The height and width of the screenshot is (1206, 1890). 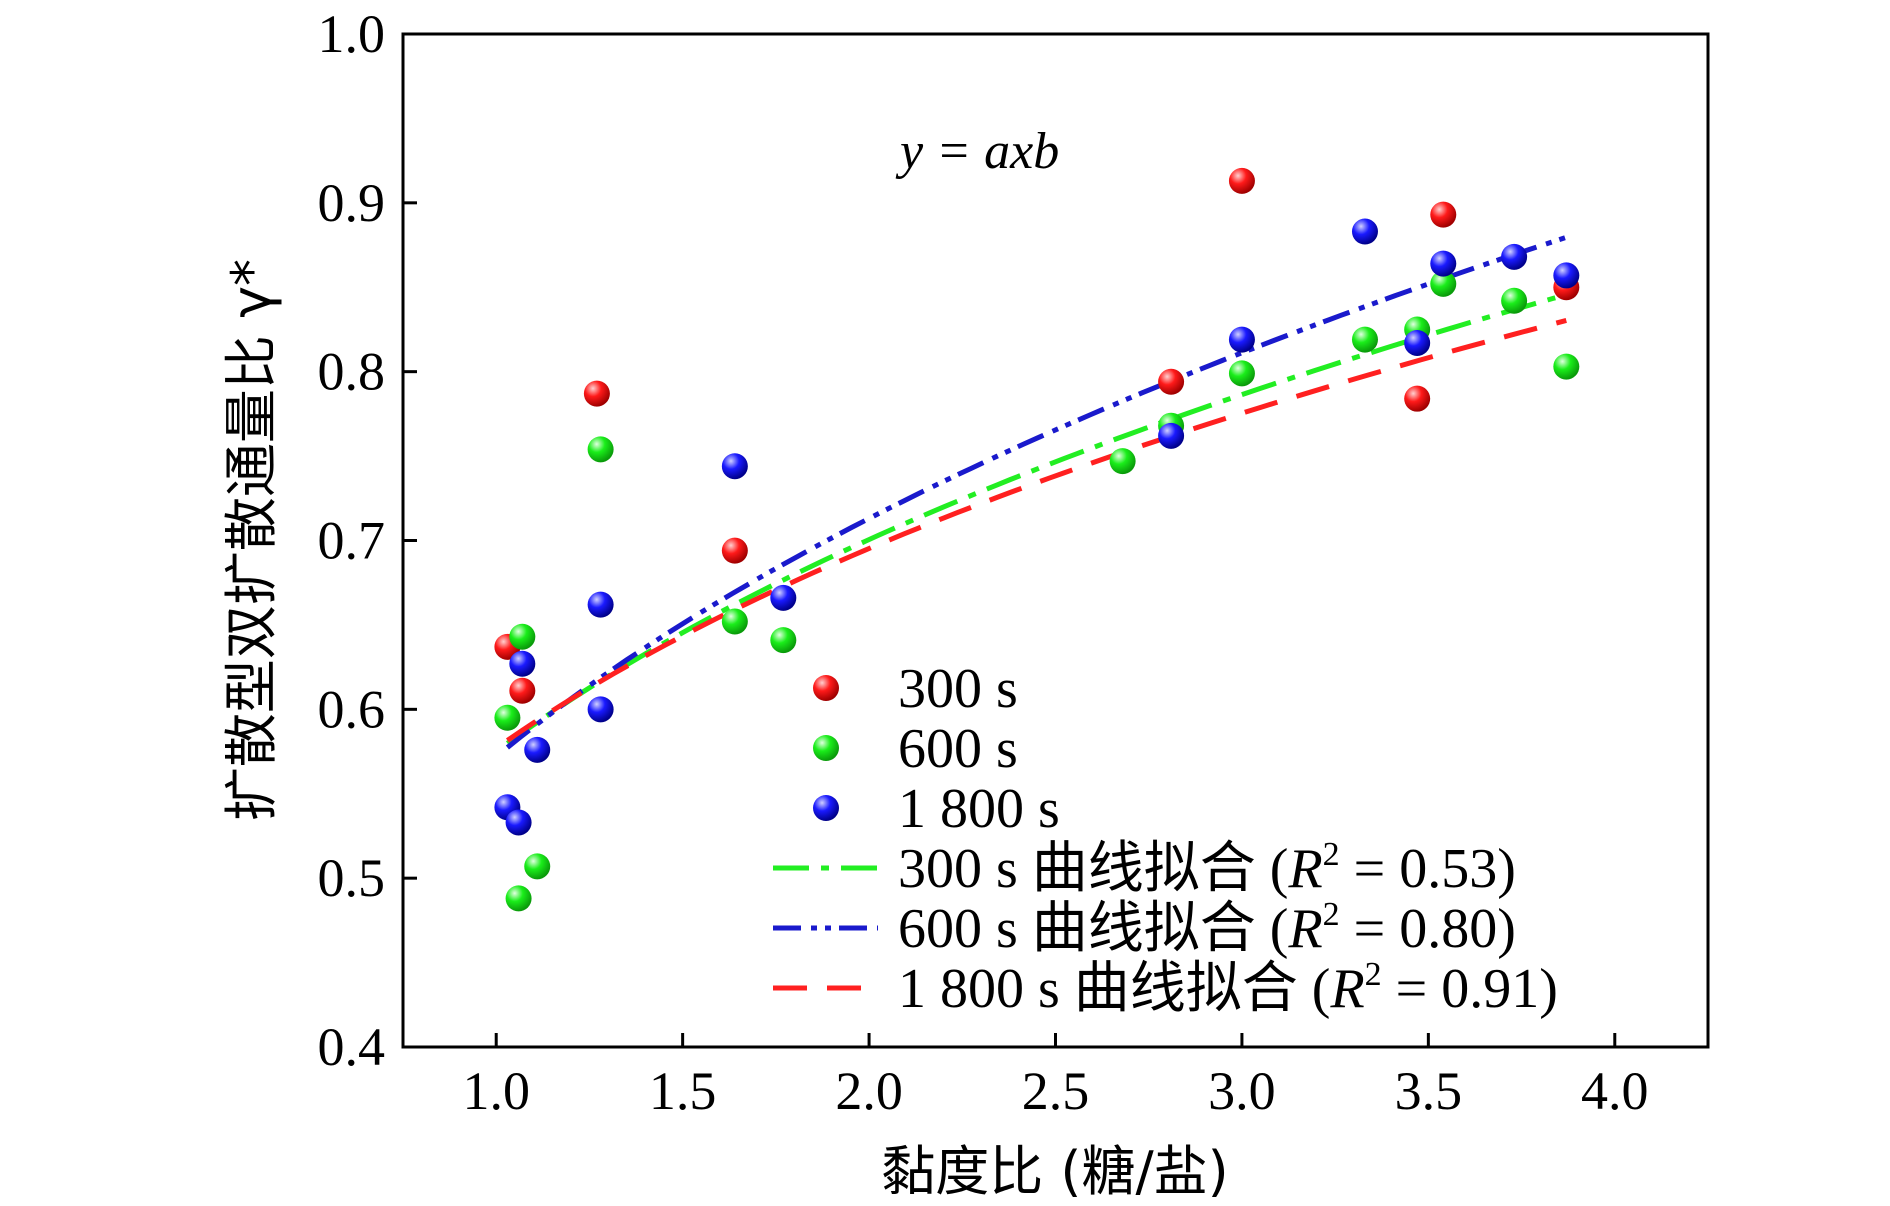 What do you see at coordinates (1207, 868) in the screenshot?
I see `legend-fit-label-0: 300 s 曲线拟合 (R2 = 0.53)` at bounding box center [1207, 868].